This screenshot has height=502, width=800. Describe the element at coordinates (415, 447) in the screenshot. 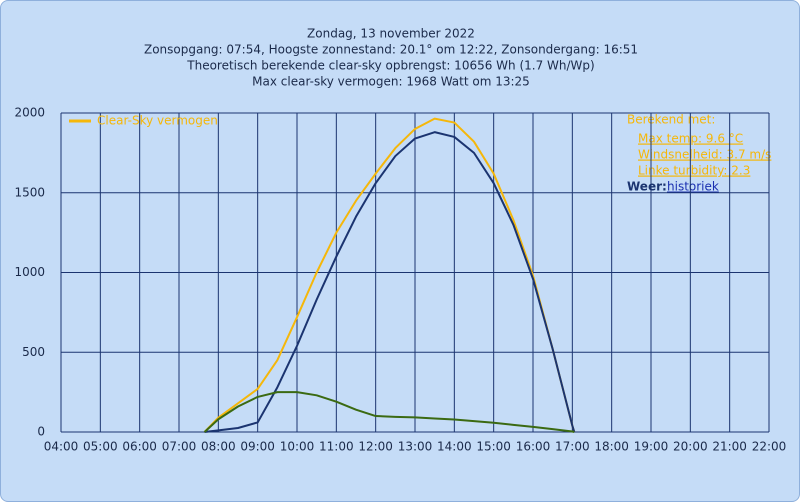

I see `x-tick-label: 13:00` at that location.